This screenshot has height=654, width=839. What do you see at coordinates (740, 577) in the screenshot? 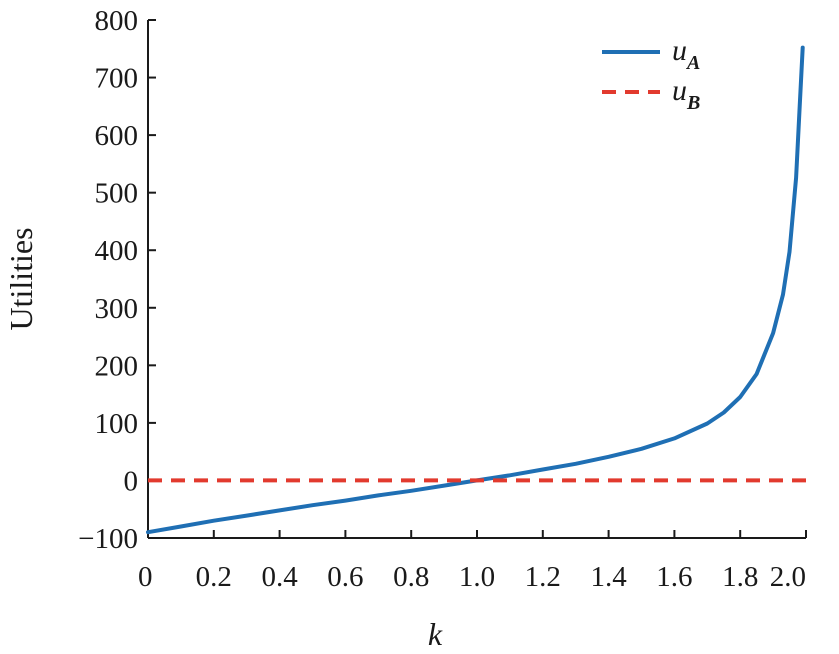
I see `x-tick-label: 1.8` at bounding box center [740, 577].